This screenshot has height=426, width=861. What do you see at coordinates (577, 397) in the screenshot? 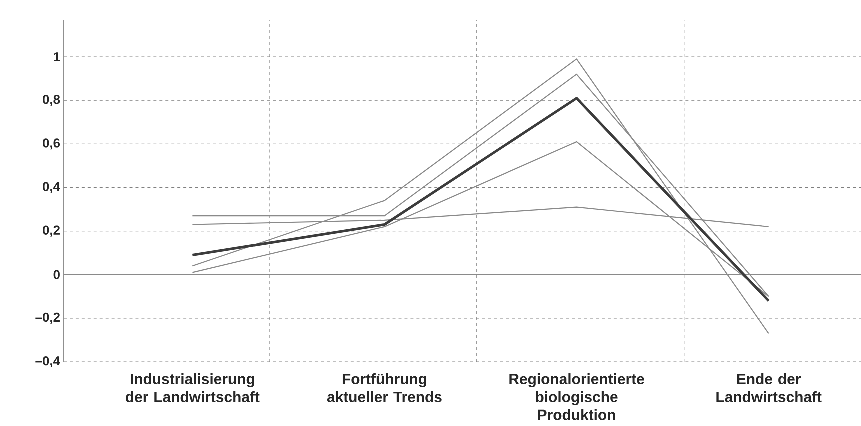
I see `x-tick-label: Regionalorientierte biologische Produktion` at bounding box center [577, 397].